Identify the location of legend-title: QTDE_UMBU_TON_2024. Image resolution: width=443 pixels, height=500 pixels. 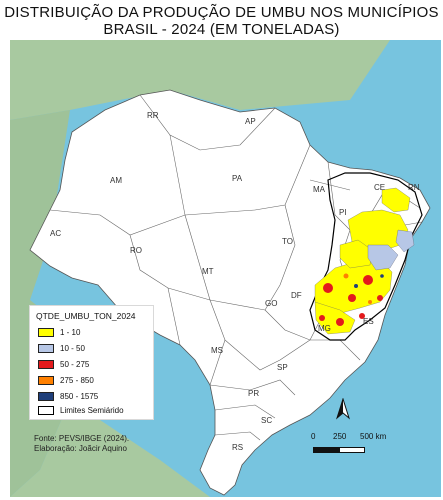
(86, 316).